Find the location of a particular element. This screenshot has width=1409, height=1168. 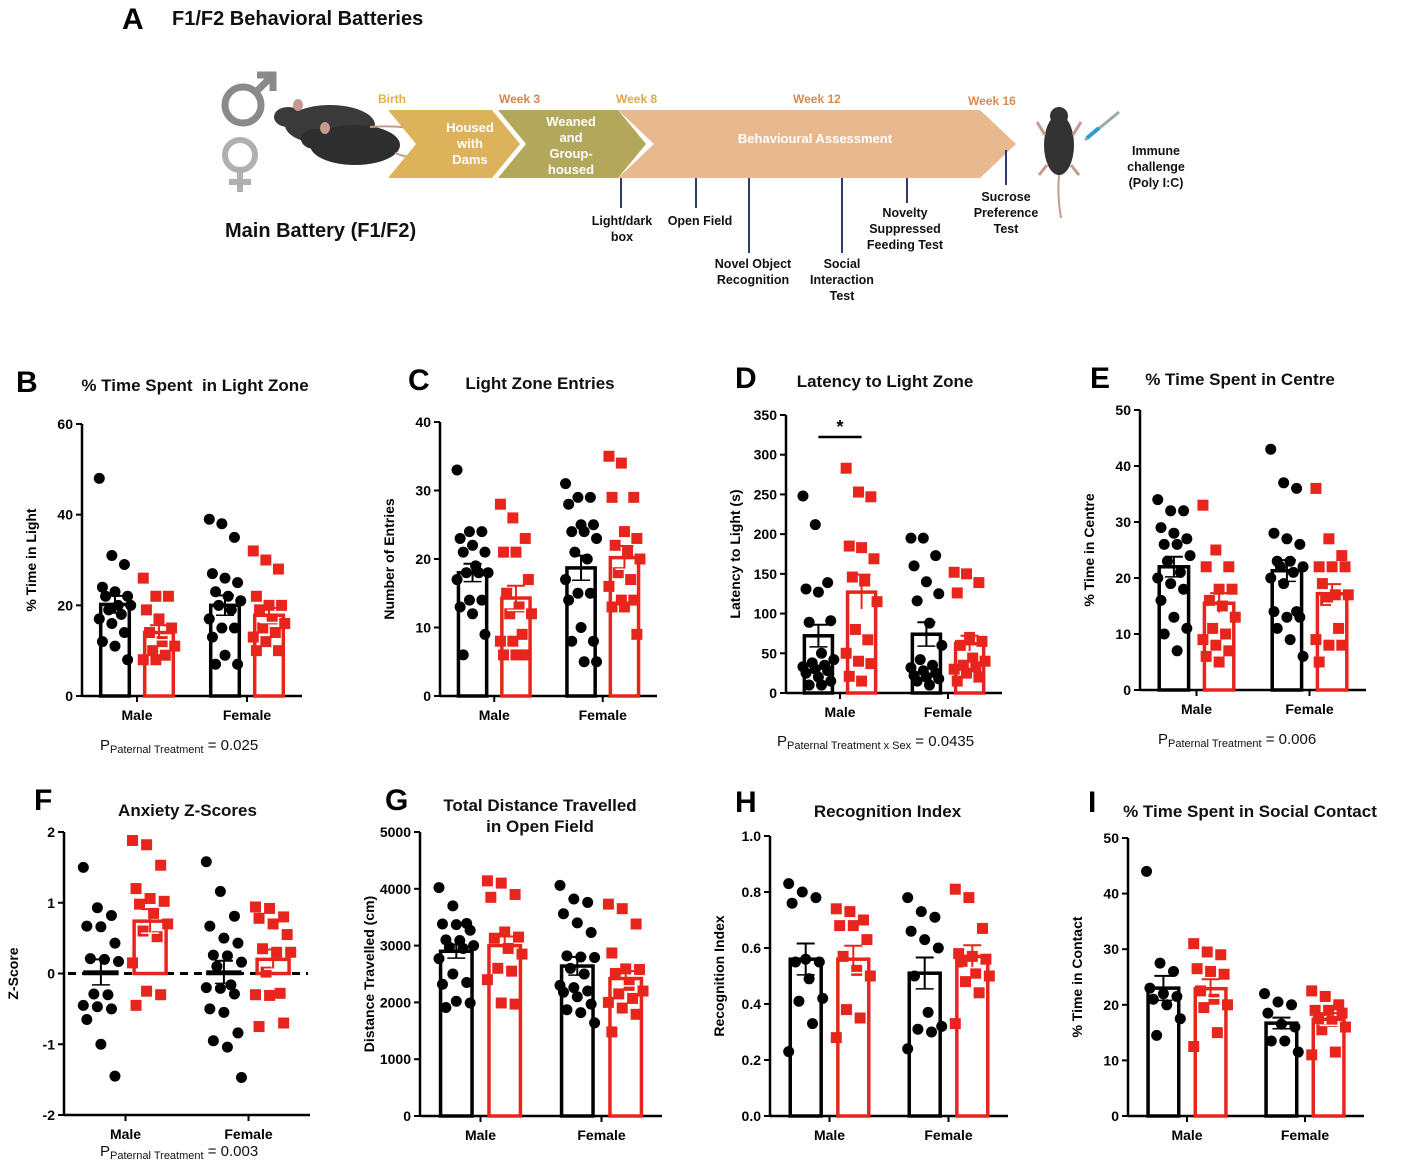

y-axis-label: Recognition Index is located at coordinates (719, 976).